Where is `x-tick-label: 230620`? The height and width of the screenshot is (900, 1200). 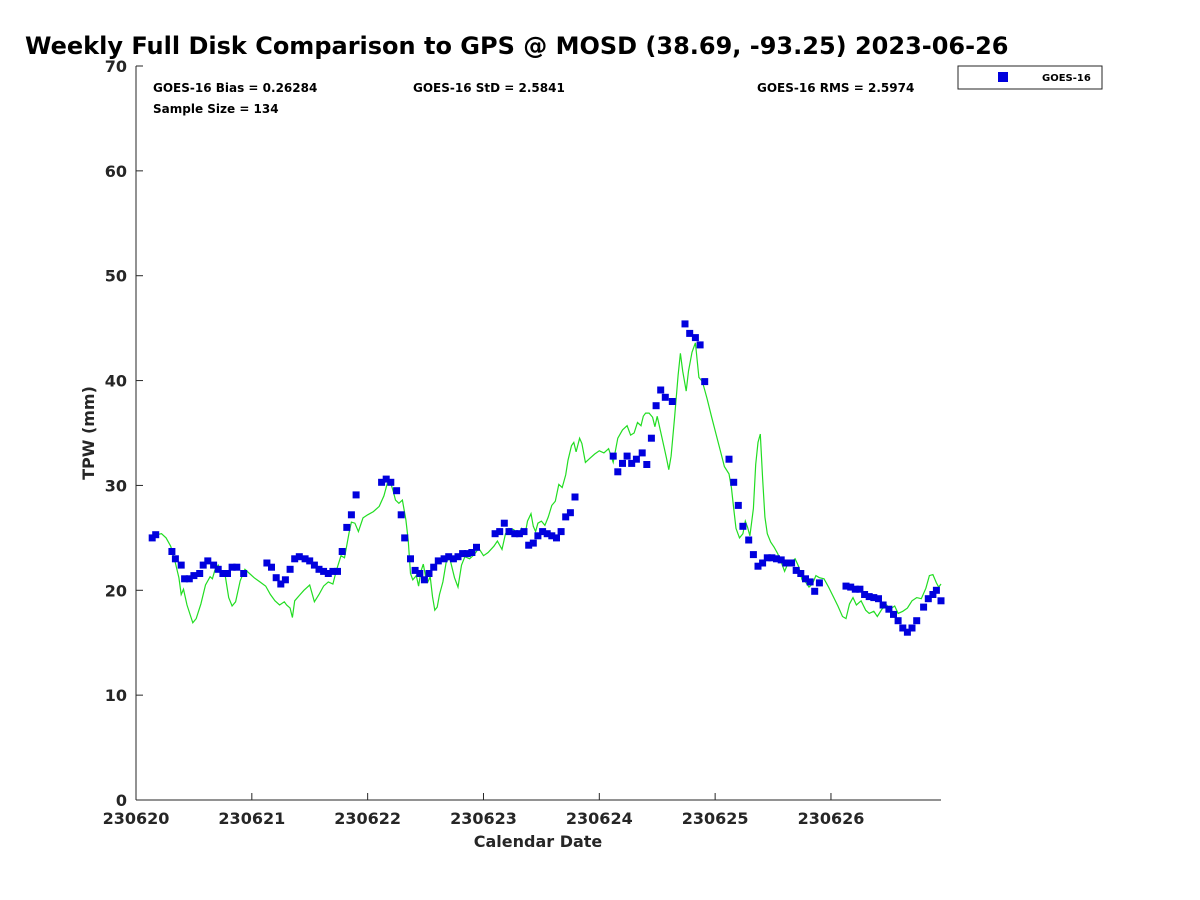 x-tick-label: 230620 is located at coordinates (136, 818).